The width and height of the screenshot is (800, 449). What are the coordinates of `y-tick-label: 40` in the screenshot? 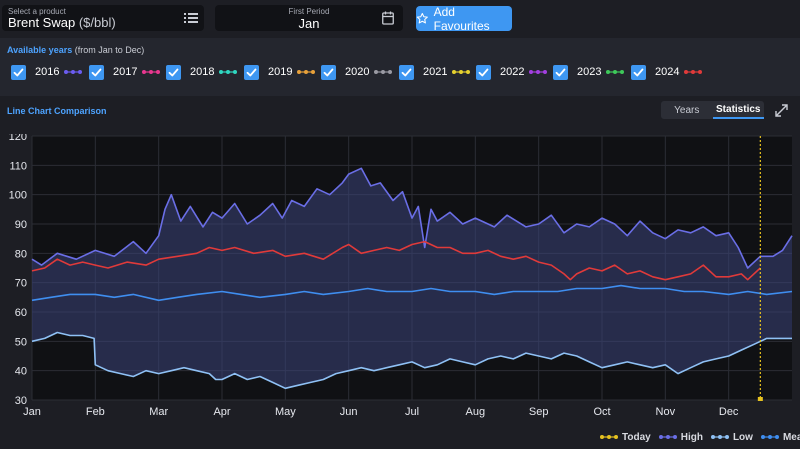 It's located at (21, 372).